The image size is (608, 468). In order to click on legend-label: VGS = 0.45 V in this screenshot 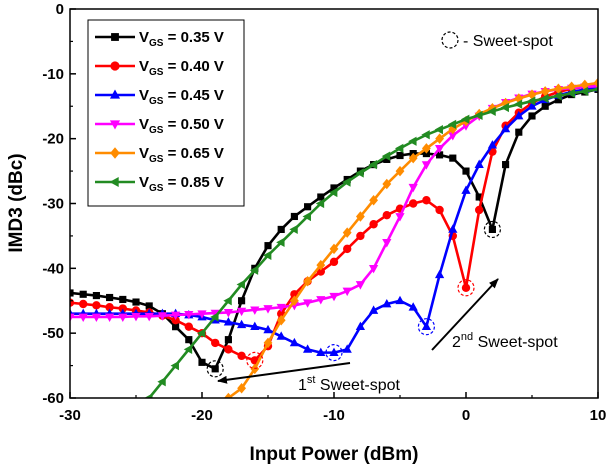, I will do `click(181, 97)`.